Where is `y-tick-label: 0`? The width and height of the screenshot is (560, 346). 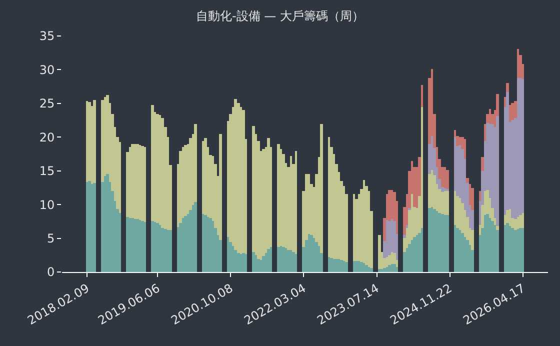
y-tick-label: 0 is located at coordinates (50, 272).